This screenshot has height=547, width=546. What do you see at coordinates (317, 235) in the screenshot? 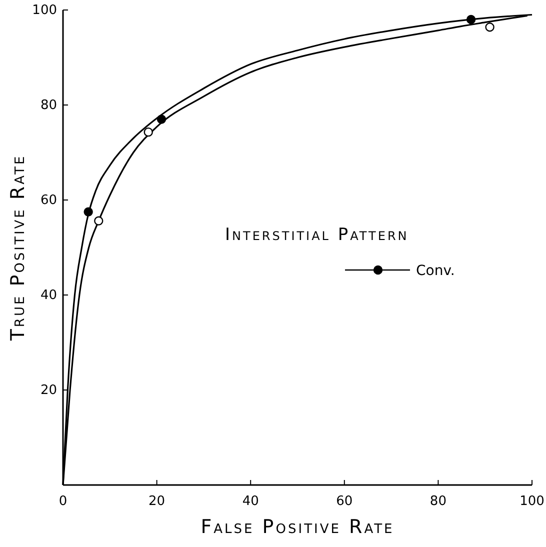
I see `legend-title: Interstitial Pattern` at bounding box center [317, 235].